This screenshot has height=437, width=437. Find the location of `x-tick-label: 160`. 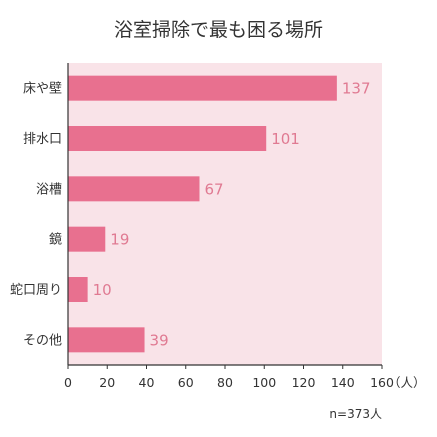

x-tick-label: 160 is located at coordinates (382, 382).